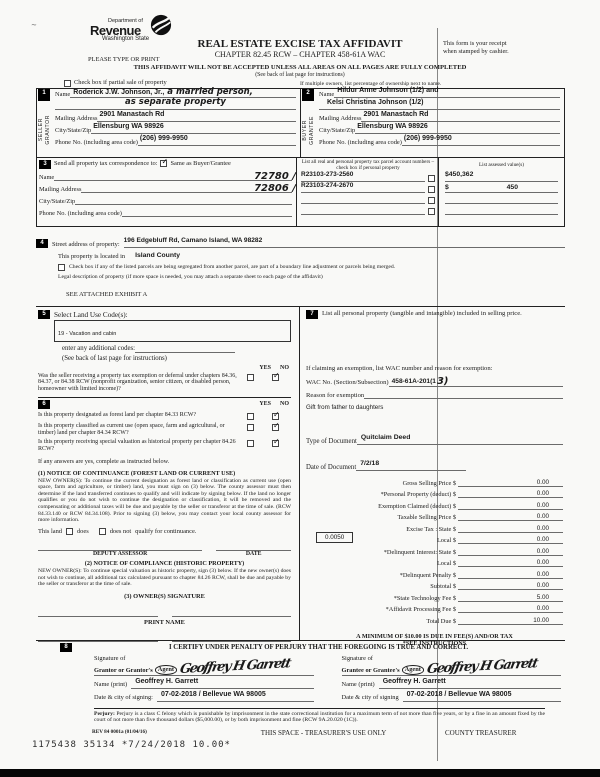 This screenshot has width=600, height=777. I want to click on q6a-yes-checkbox, so click(250, 416).